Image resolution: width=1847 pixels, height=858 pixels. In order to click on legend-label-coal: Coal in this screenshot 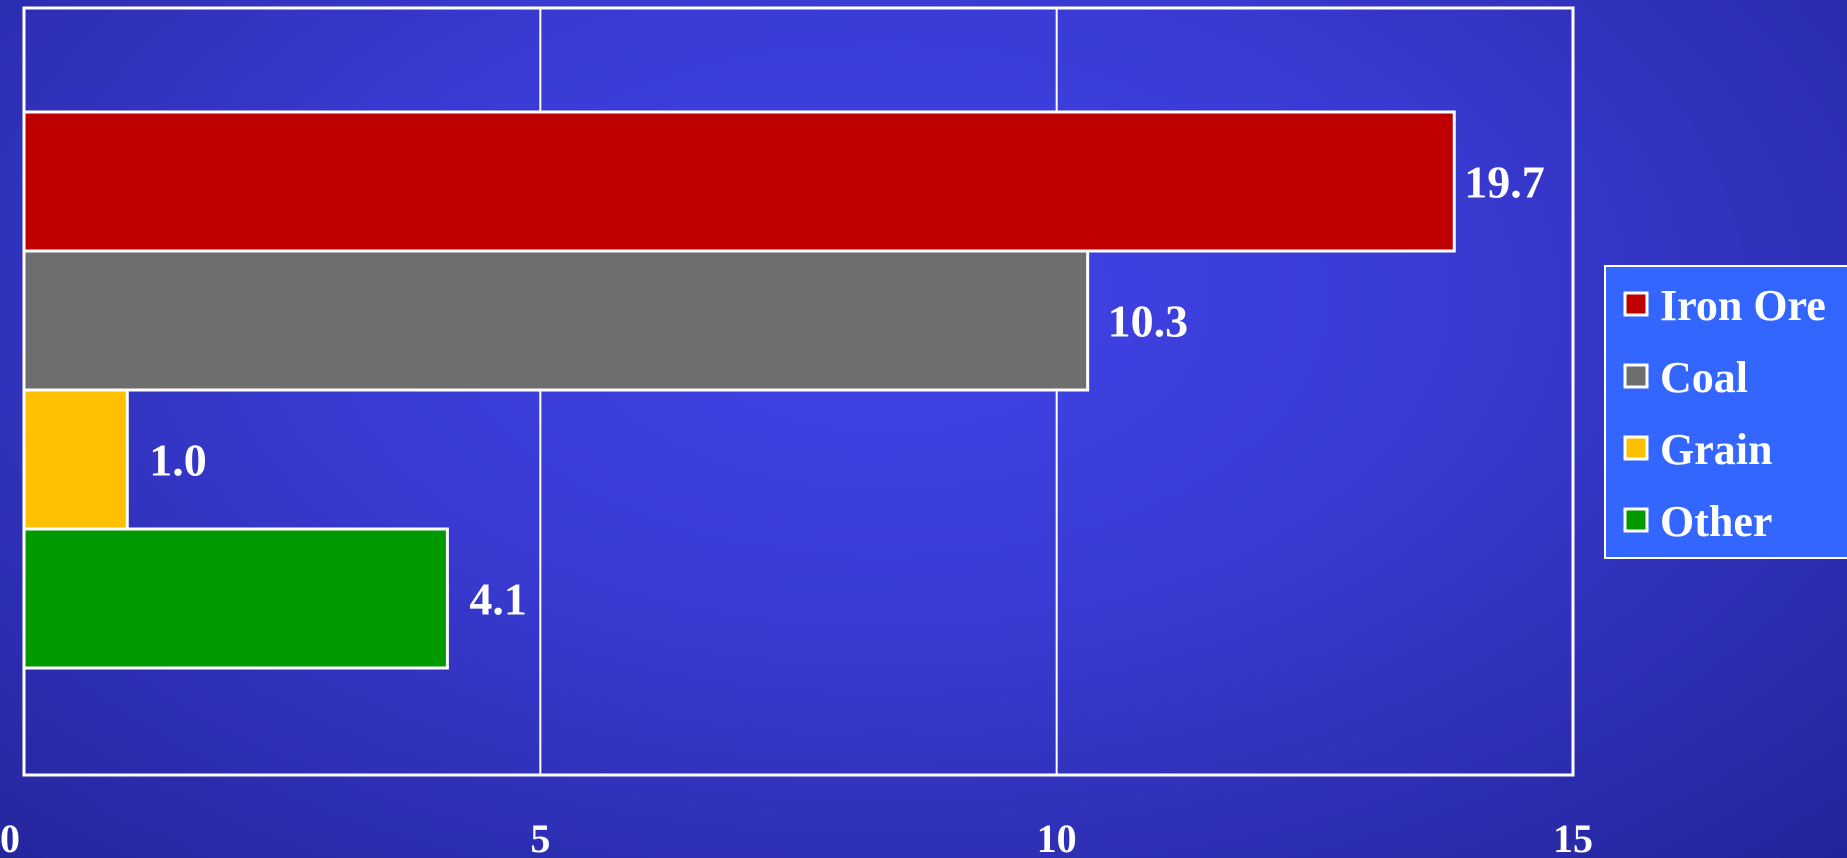, I will do `click(1704, 377)`.